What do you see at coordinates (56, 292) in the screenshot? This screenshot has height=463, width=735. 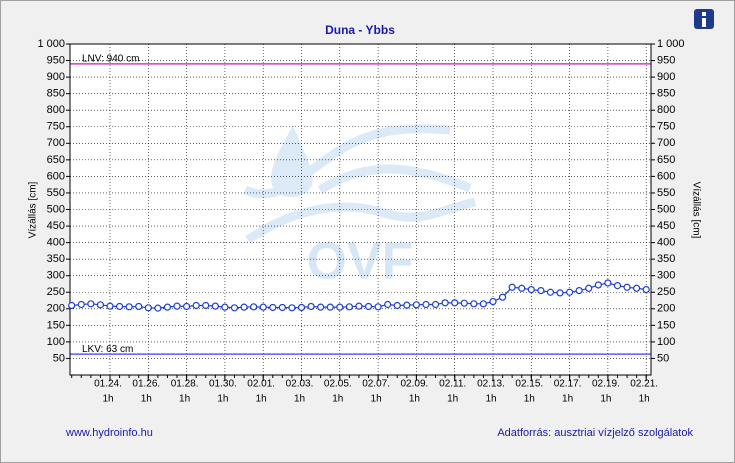 I see `y-tick-label: 250` at bounding box center [56, 292].